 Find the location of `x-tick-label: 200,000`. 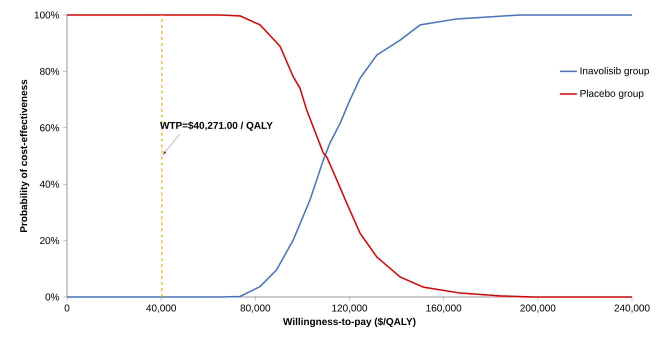

x-tick-label: 200,000 is located at coordinates (538, 308).